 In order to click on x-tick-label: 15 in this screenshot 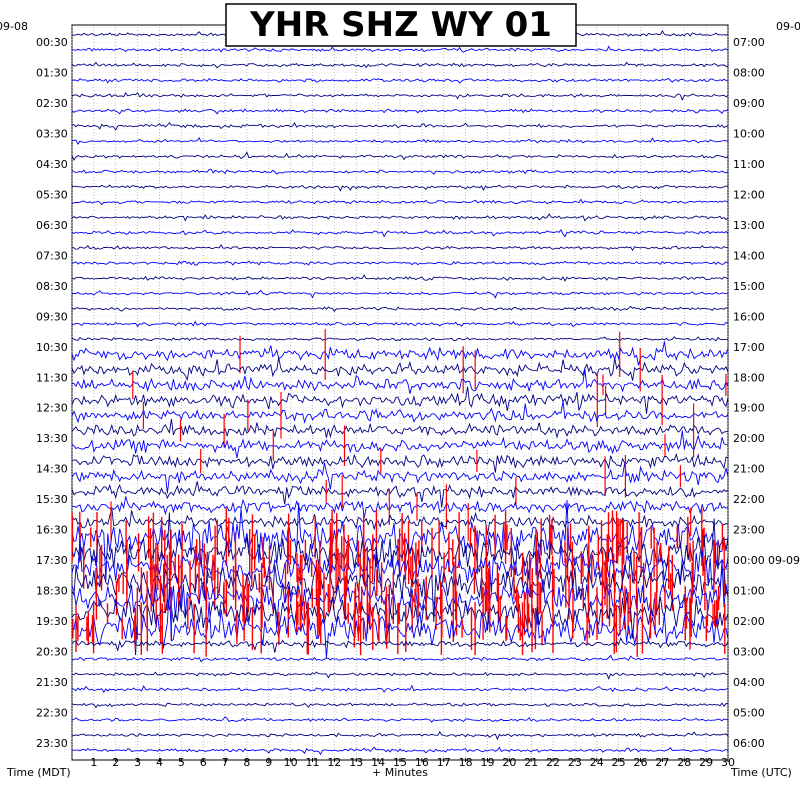, I will do `click(400, 762)`.